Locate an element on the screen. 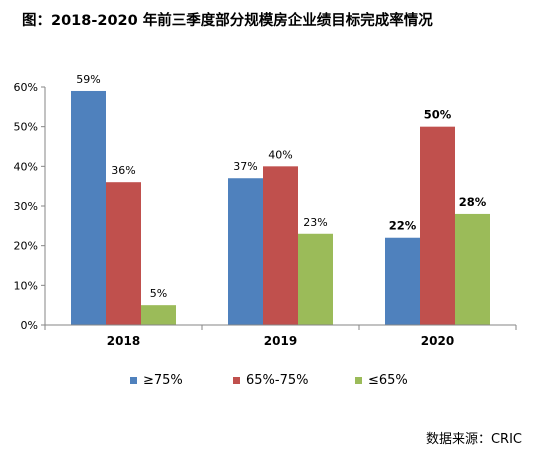  chart-legend: ≥75% 65%-75% ≤65% is located at coordinates (269, 382).